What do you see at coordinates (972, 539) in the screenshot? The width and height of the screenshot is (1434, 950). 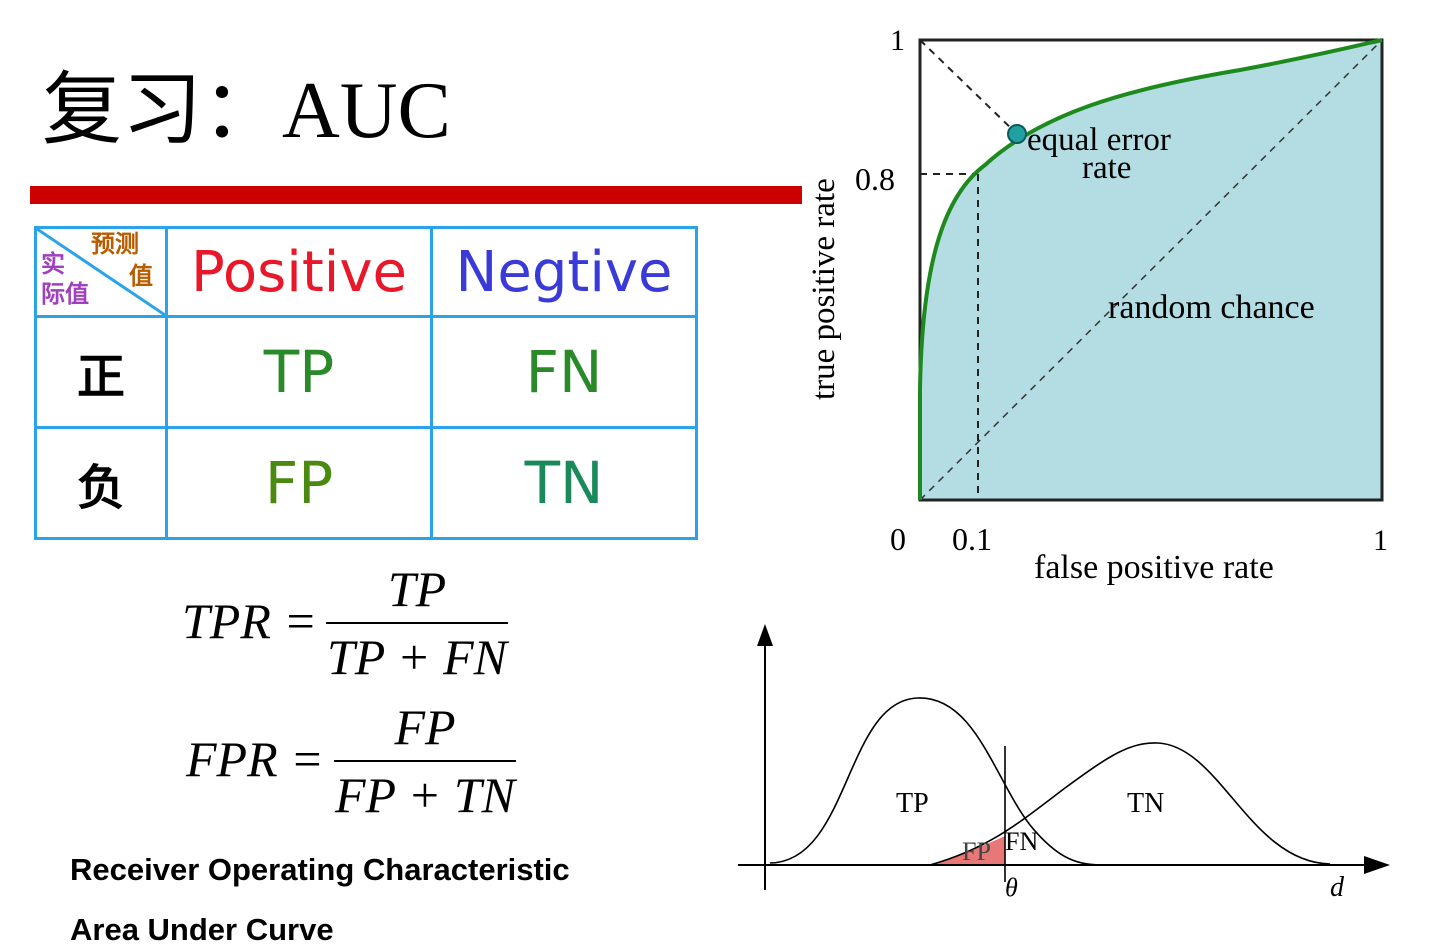 I see `tick-x-01: 0.1` at bounding box center [972, 539].